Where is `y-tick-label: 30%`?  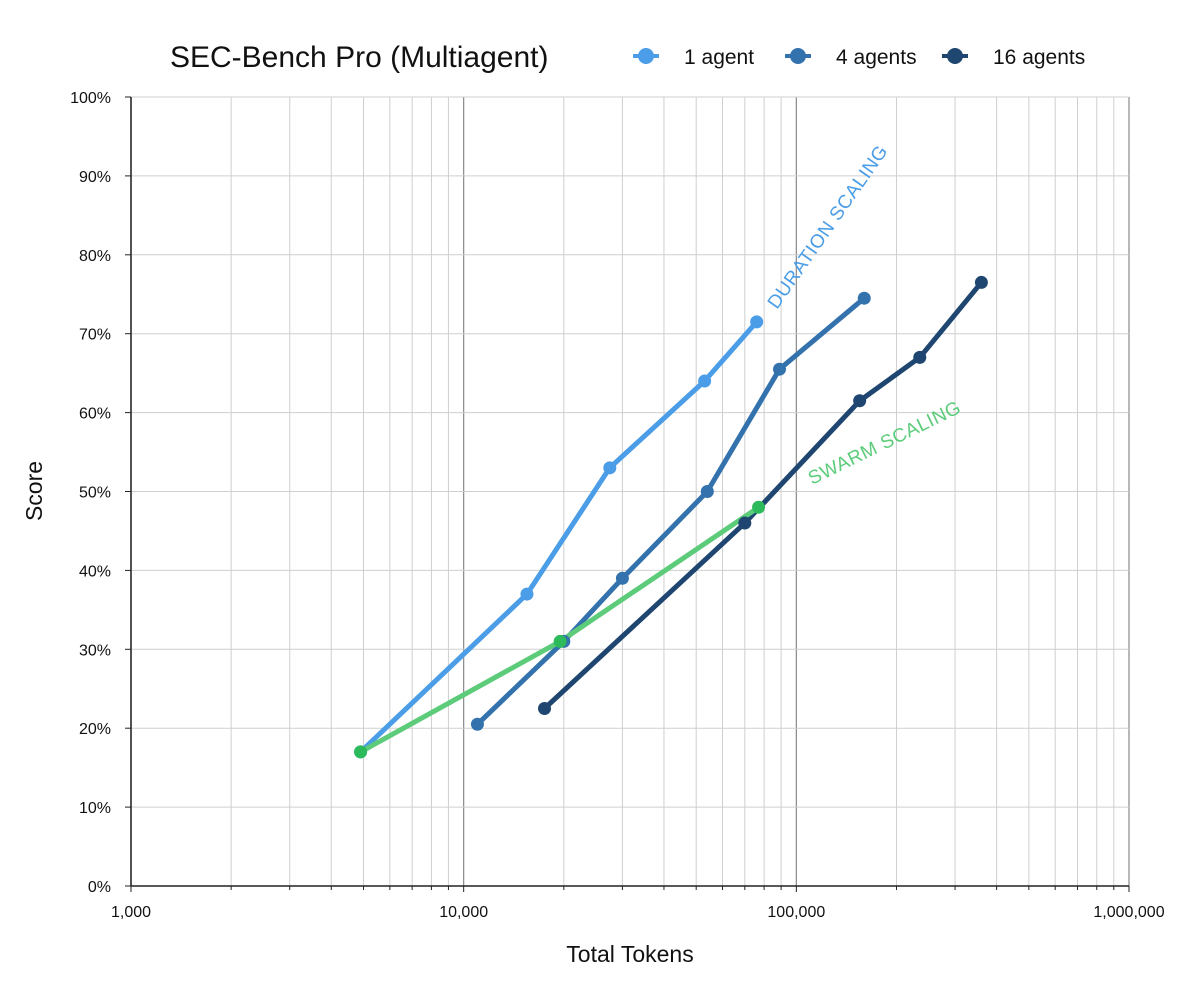 y-tick-label: 30% is located at coordinates (95, 650).